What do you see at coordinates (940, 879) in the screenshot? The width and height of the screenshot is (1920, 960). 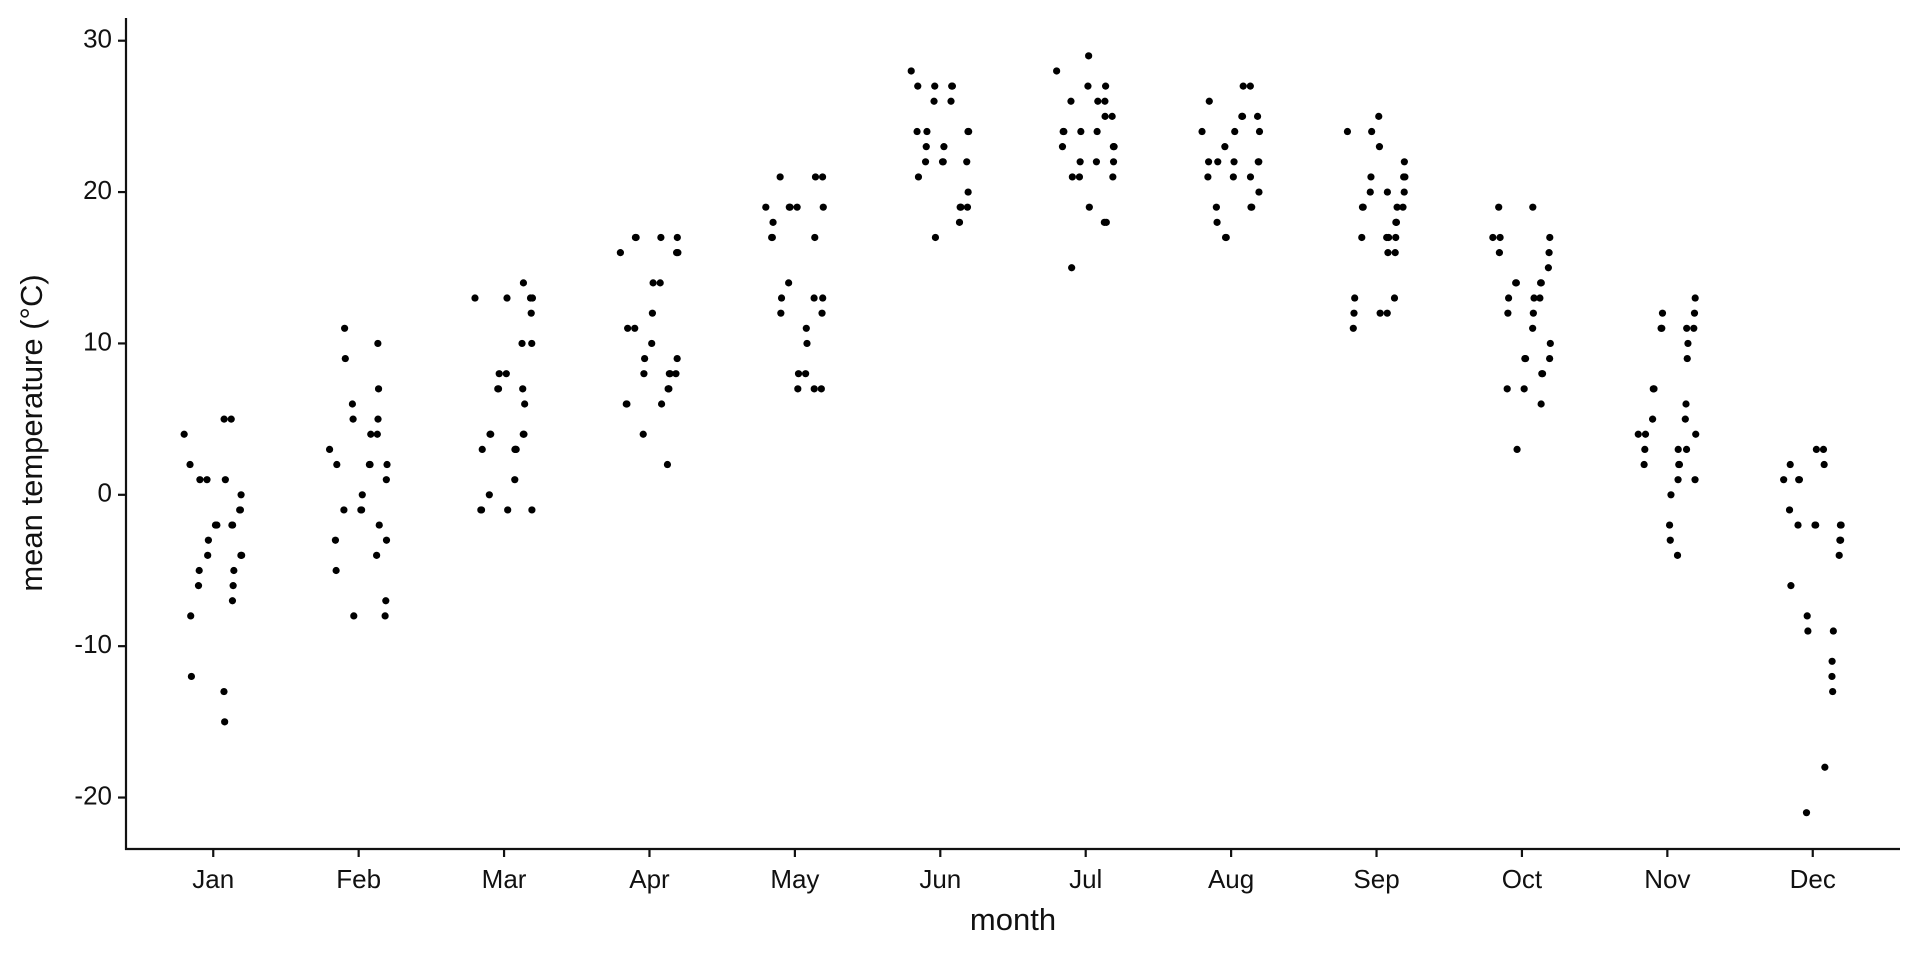 I see `x-tick-label: Jun` at bounding box center [940, 879].